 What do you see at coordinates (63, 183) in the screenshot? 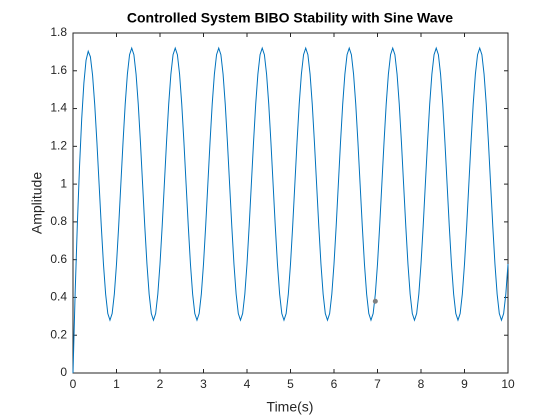
I see `y-tick-label: 1` at bounding box center [63, 183].